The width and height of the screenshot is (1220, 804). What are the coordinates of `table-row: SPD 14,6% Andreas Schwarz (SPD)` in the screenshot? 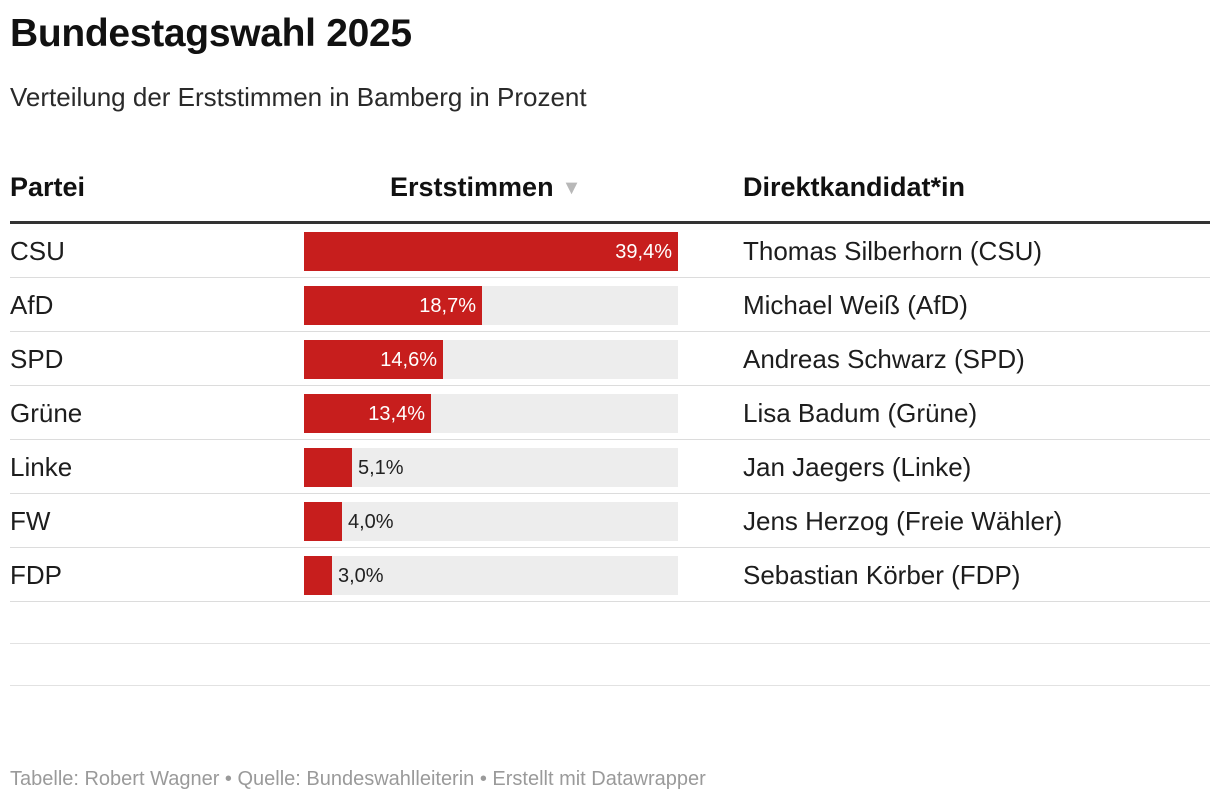 It's located at (610, 359).